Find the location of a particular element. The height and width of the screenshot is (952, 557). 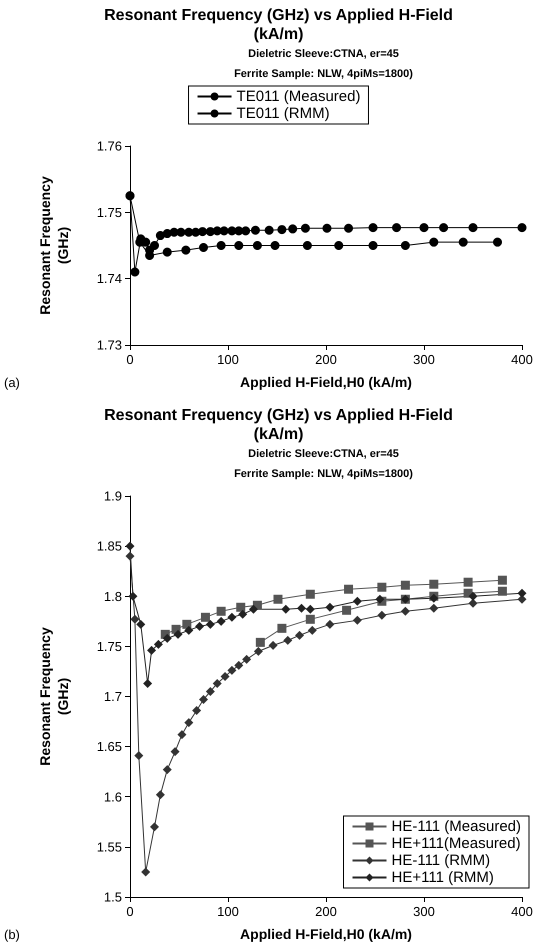

y-tick-label: 1.85 is located at coordinates (109, 546).